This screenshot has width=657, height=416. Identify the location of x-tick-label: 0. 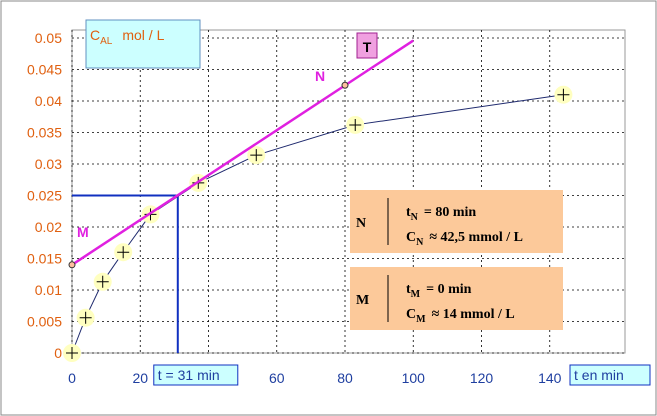
(72, 378).